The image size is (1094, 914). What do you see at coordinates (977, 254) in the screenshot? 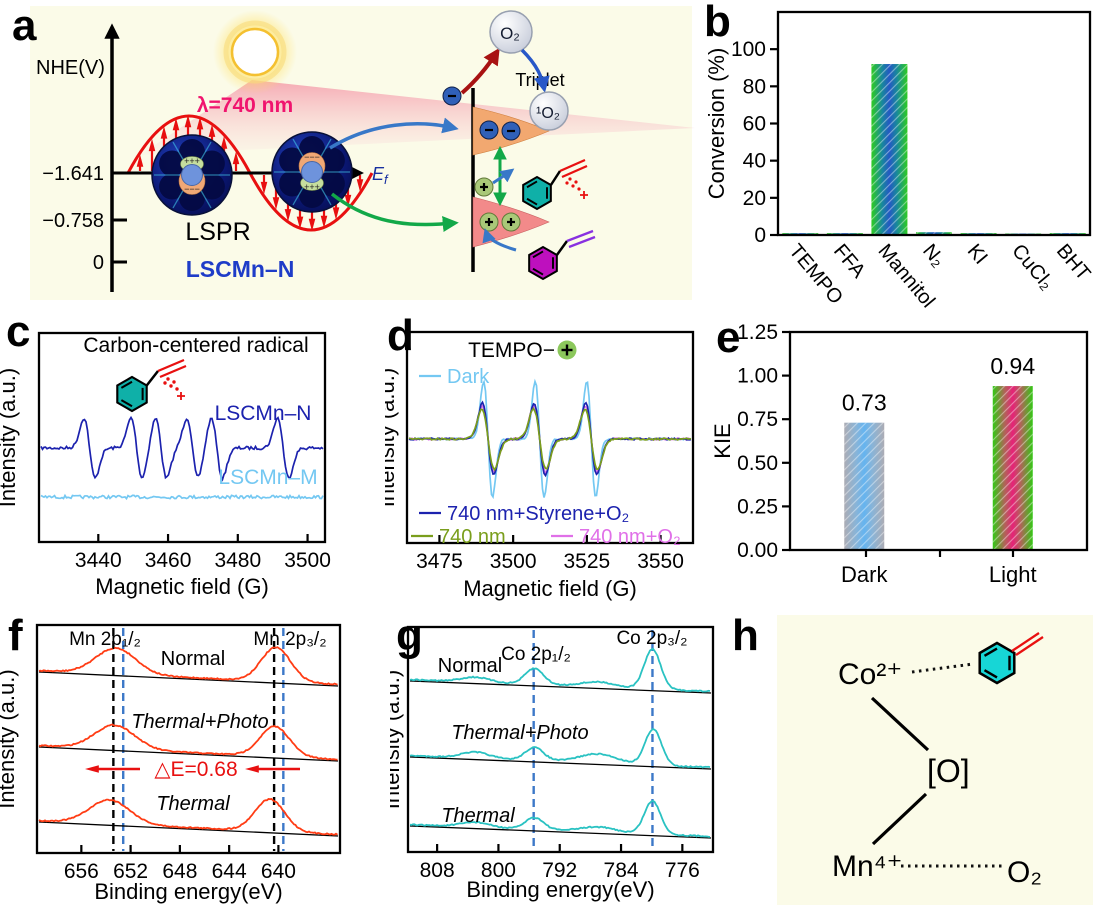
I see `x-category-label: KI` at bounding box center [977, 254].